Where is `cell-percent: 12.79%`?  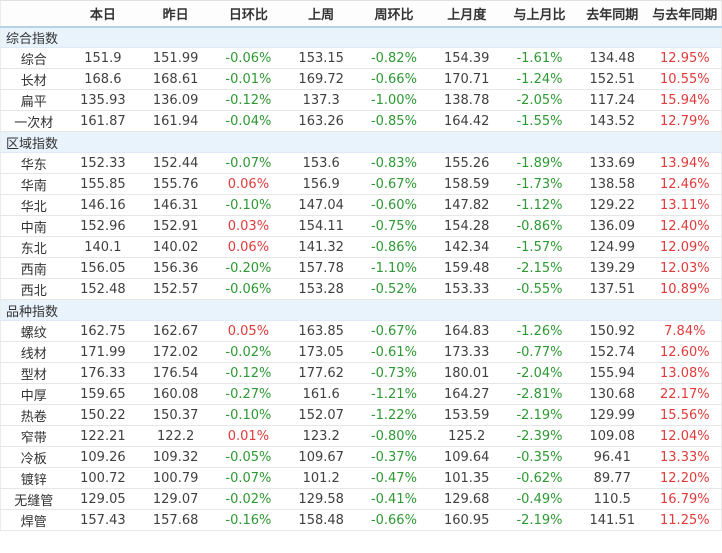 cell-percent: 12.79% is located at coordinates (685, 121).